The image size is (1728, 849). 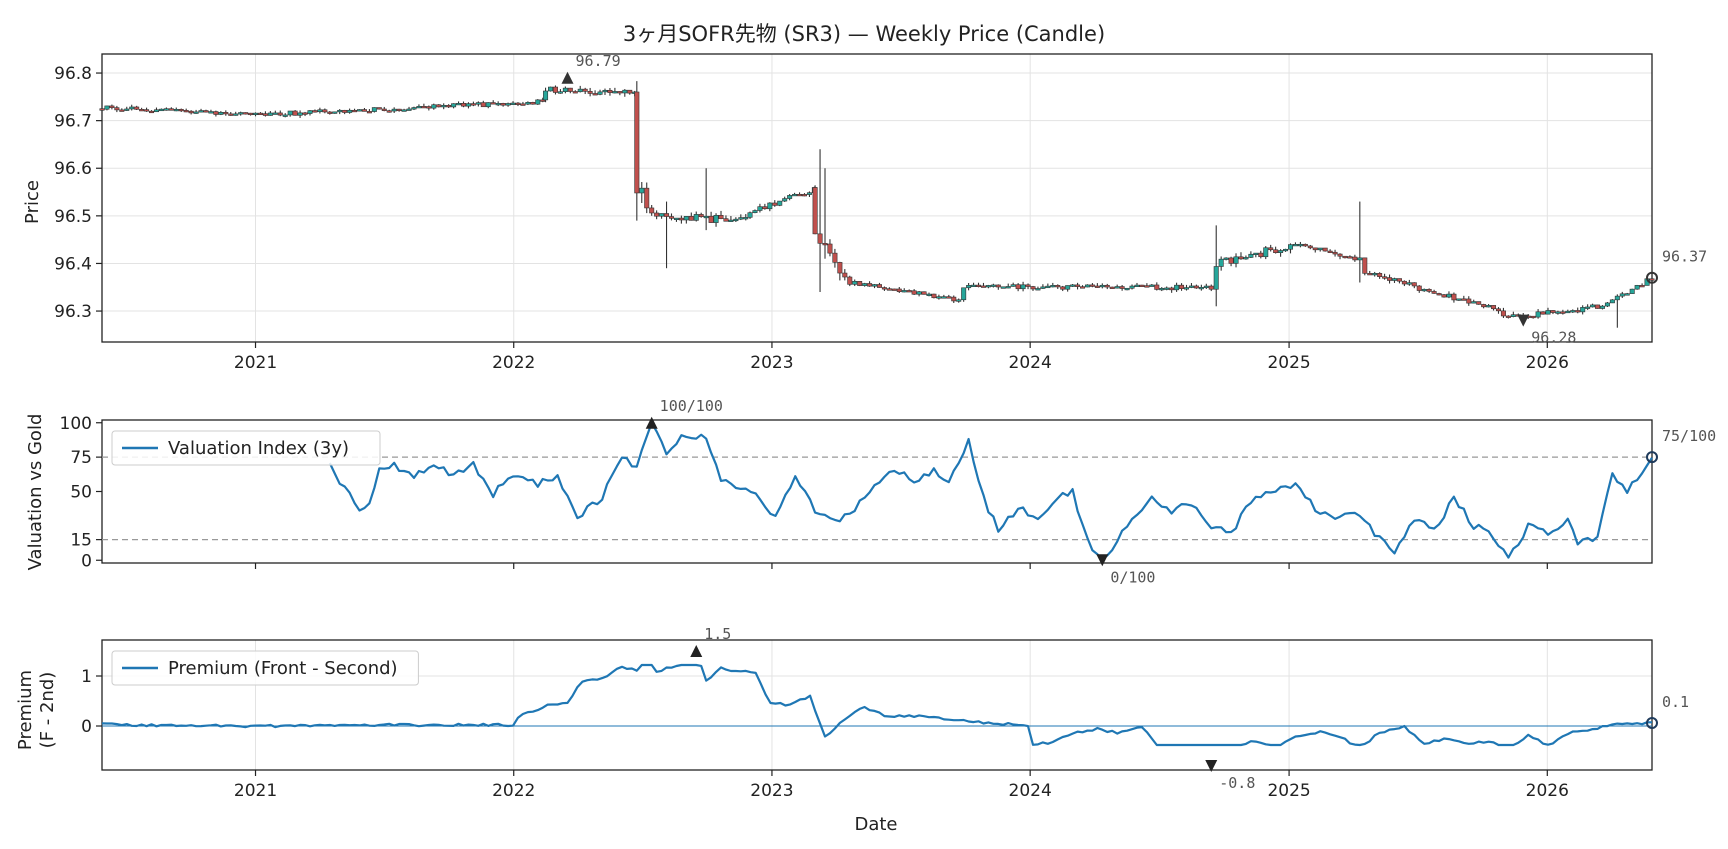 What do you see at coordinates (86, 727) in the screenshot?
I see `y-tick-label: 0` at bounding box center [86, 727].